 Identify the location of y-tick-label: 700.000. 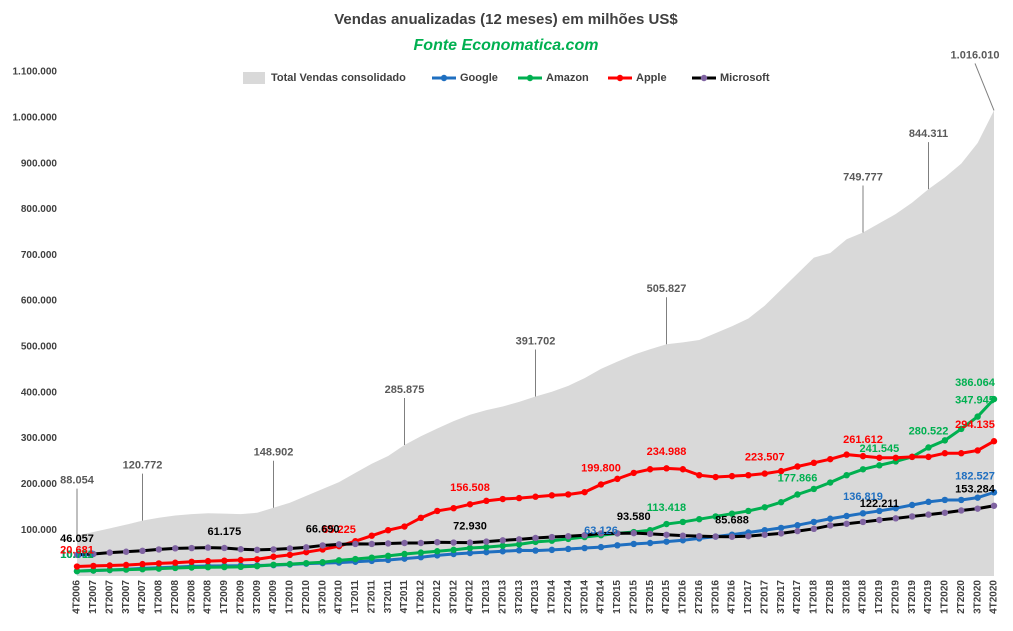
(39, 255).